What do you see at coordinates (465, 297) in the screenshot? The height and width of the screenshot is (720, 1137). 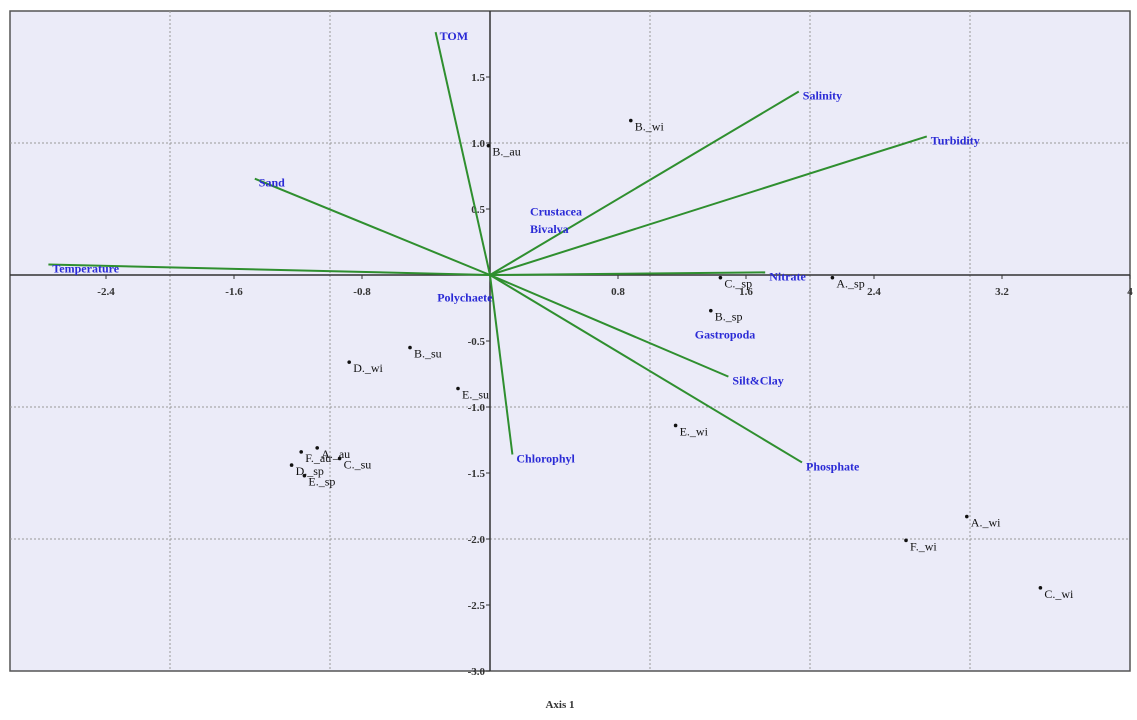 I see `species-label: Polychaete` at bounding box center [465, 297].